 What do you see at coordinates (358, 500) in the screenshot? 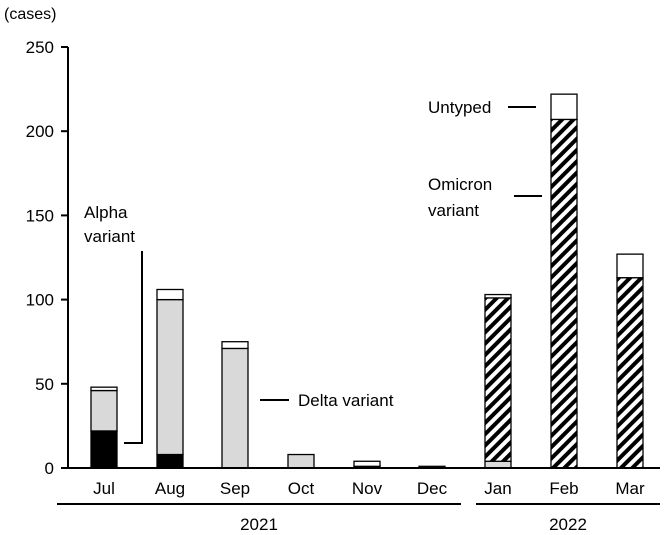
I see `x-axis: Jul Aug Sep Oct Nov Dec Jan Feb Mar 2021 2022` at bounding box center [358, 500].